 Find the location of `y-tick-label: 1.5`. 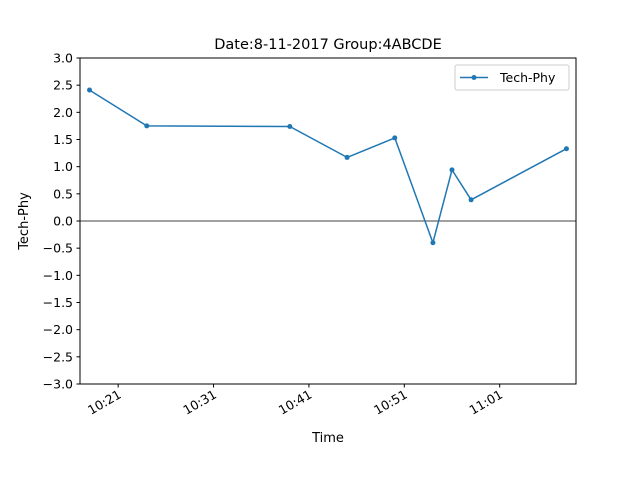

y-tick-label: 1.5 is located at coordinates (63, 139).